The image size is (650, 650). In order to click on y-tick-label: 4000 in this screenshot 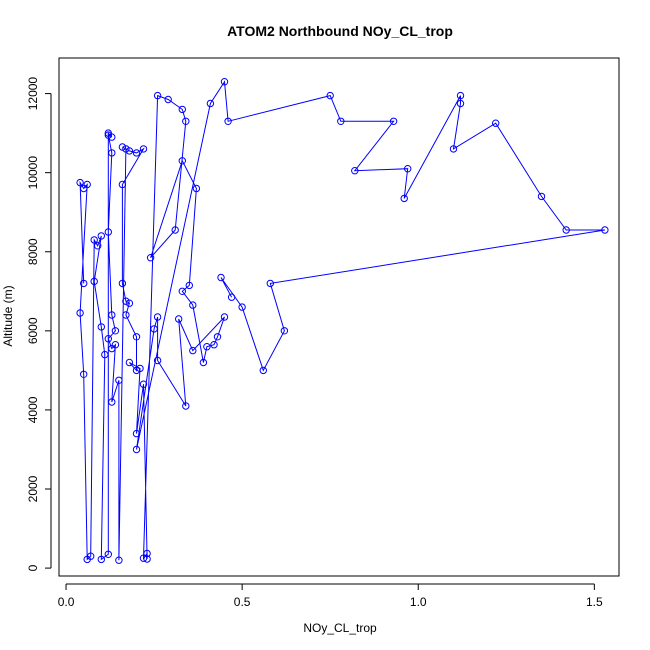, I will do `click(33, 409)`.